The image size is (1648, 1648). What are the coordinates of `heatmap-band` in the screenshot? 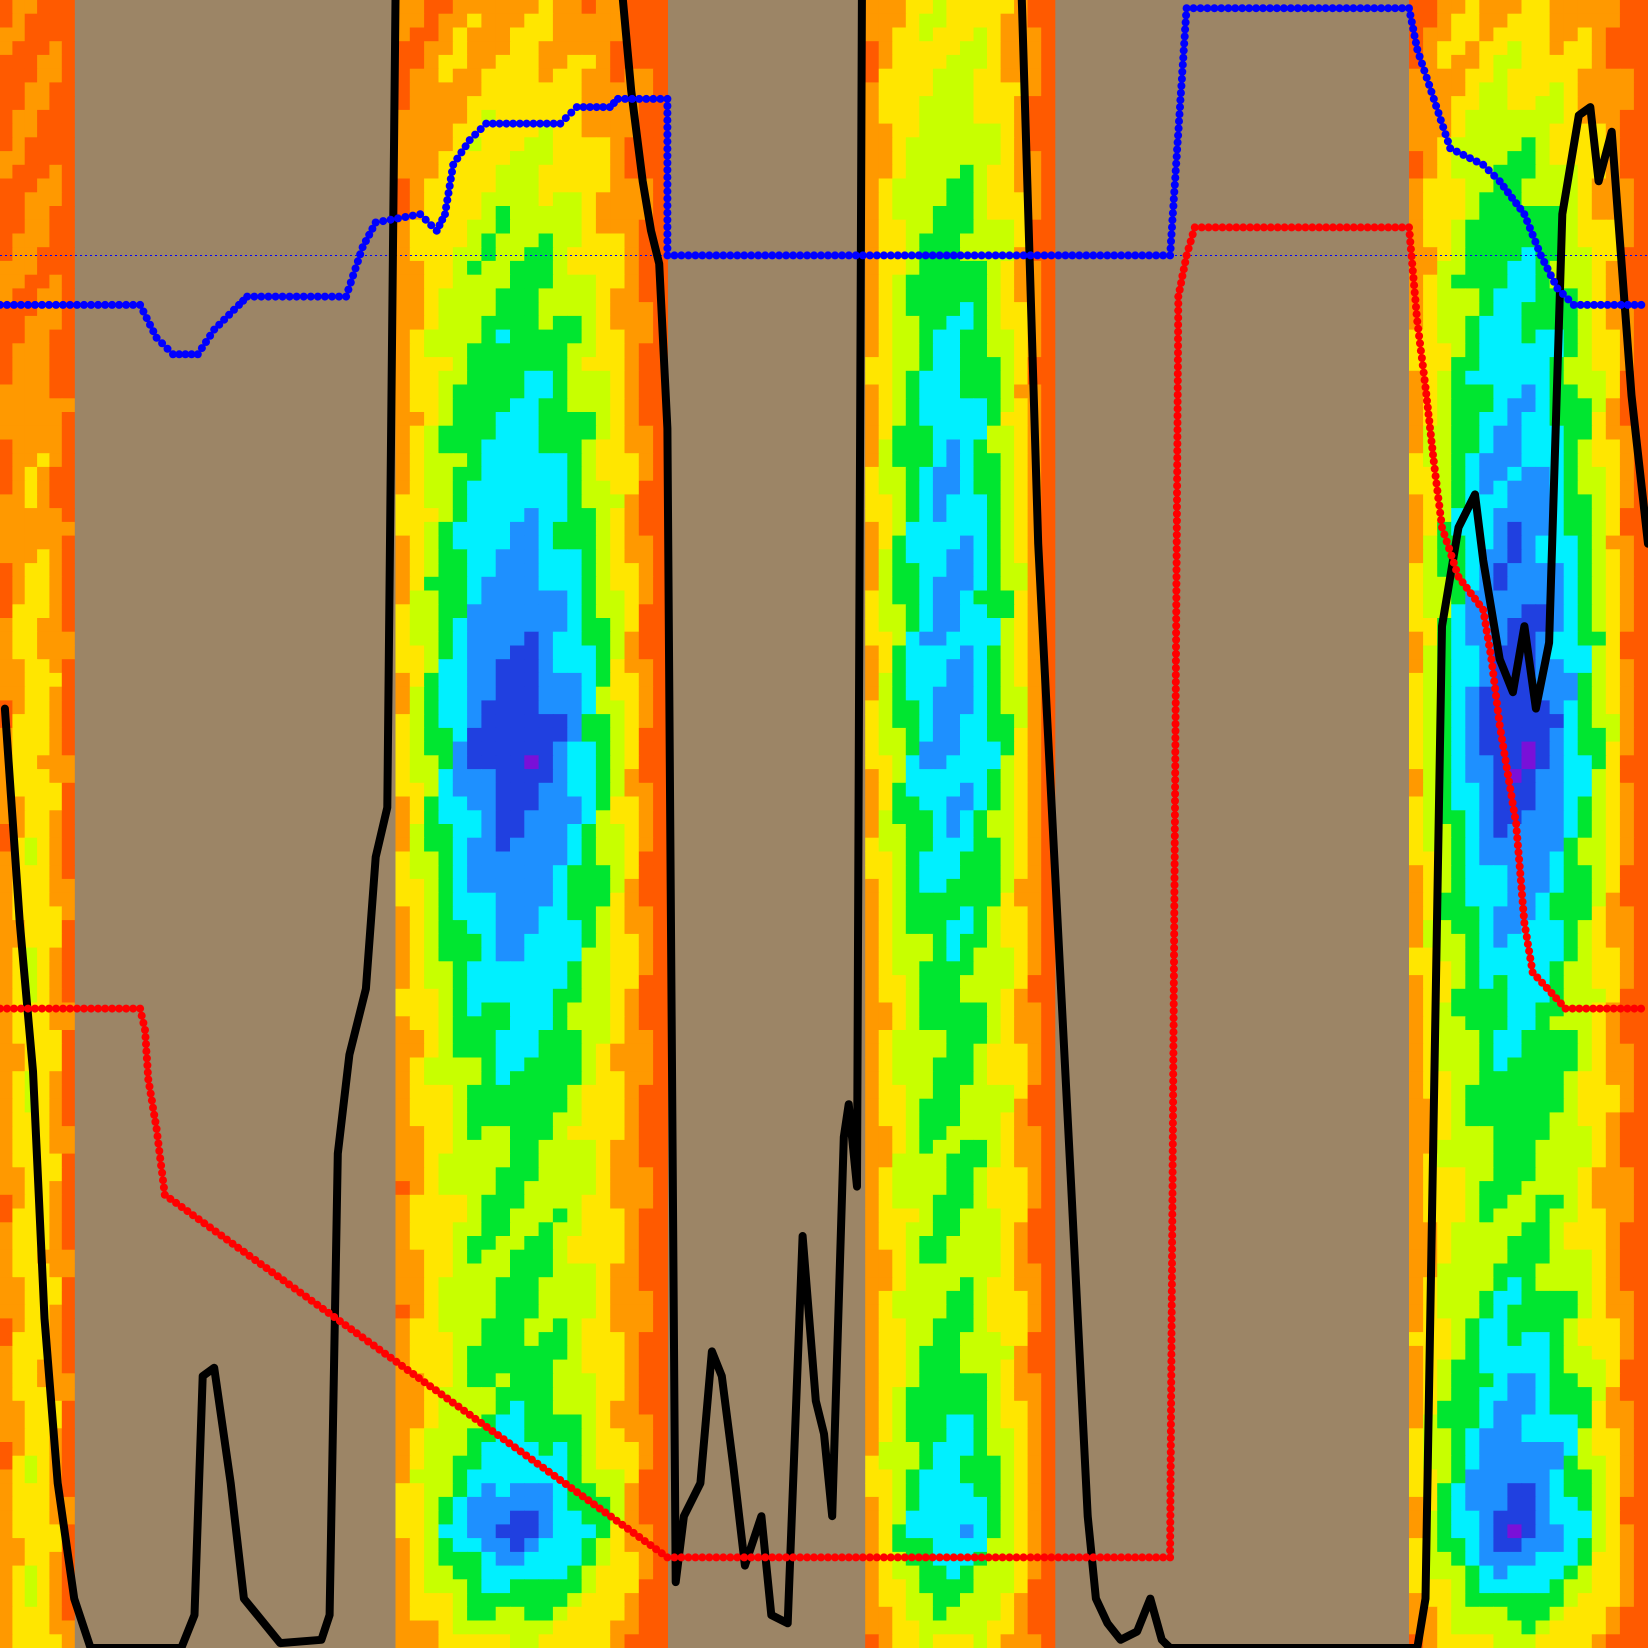 It's located at (1528, 824).